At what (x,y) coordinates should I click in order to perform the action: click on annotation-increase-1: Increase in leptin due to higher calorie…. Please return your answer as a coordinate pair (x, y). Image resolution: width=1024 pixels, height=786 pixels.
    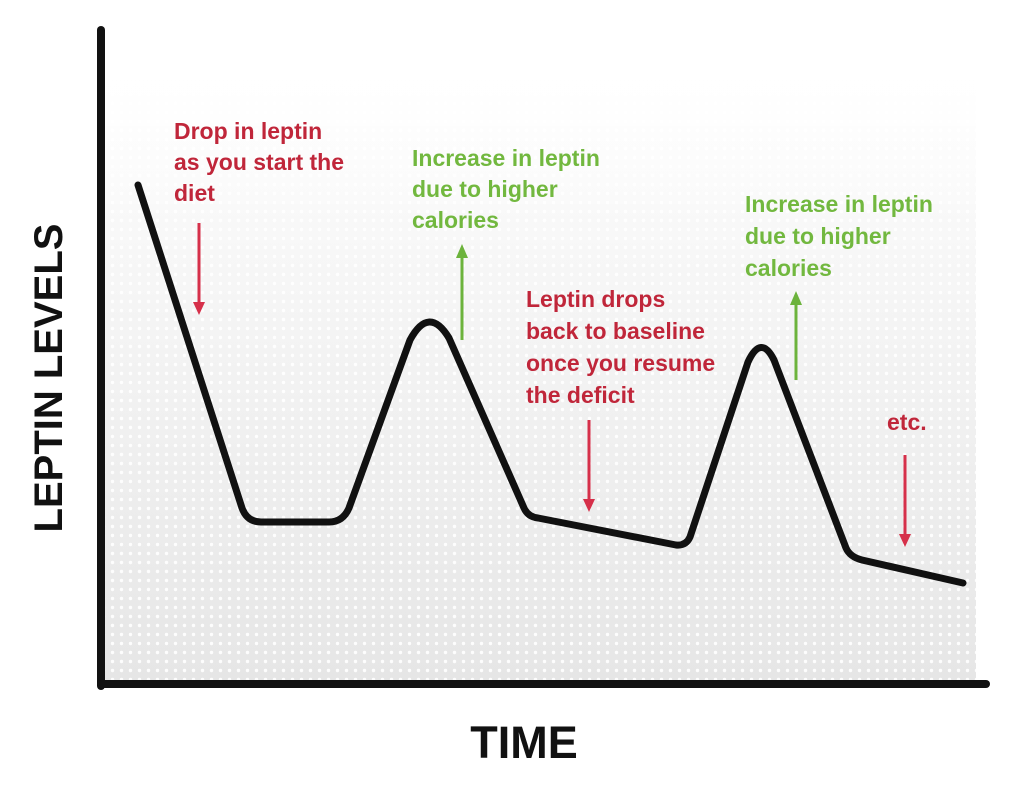
    Looking at the image, I should click on (509, 189).